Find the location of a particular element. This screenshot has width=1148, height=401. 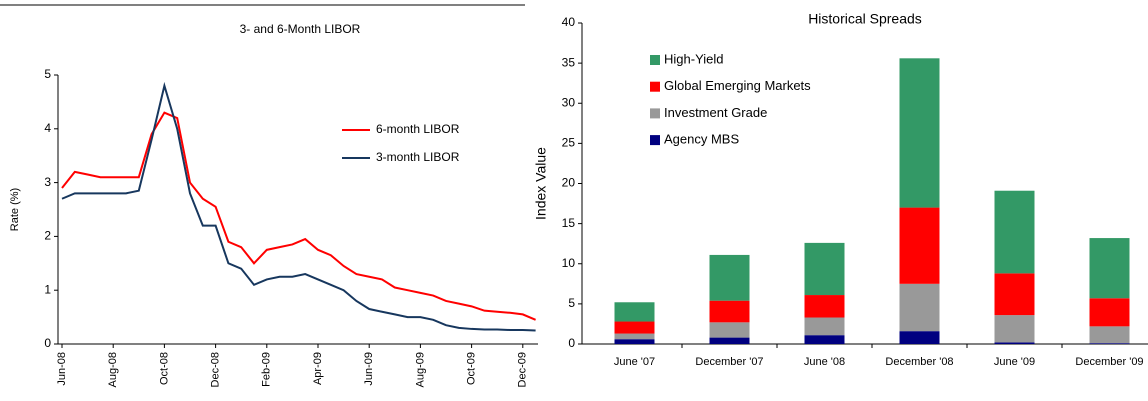

x-tick-label: Aug-08 is located at coordinates (113, 369).